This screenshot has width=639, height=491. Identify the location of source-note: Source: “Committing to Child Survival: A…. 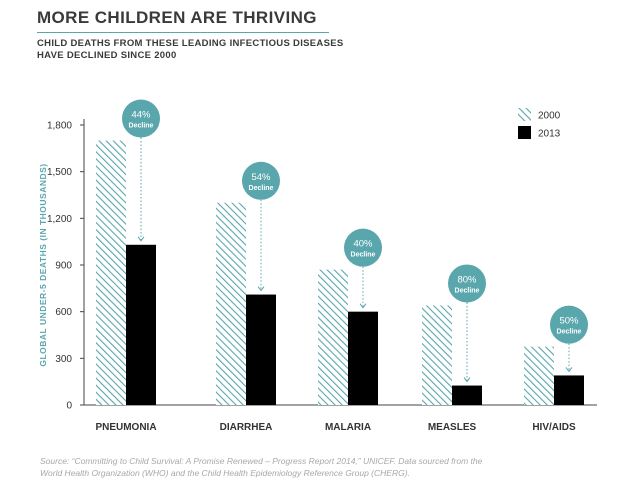
(261, 467).